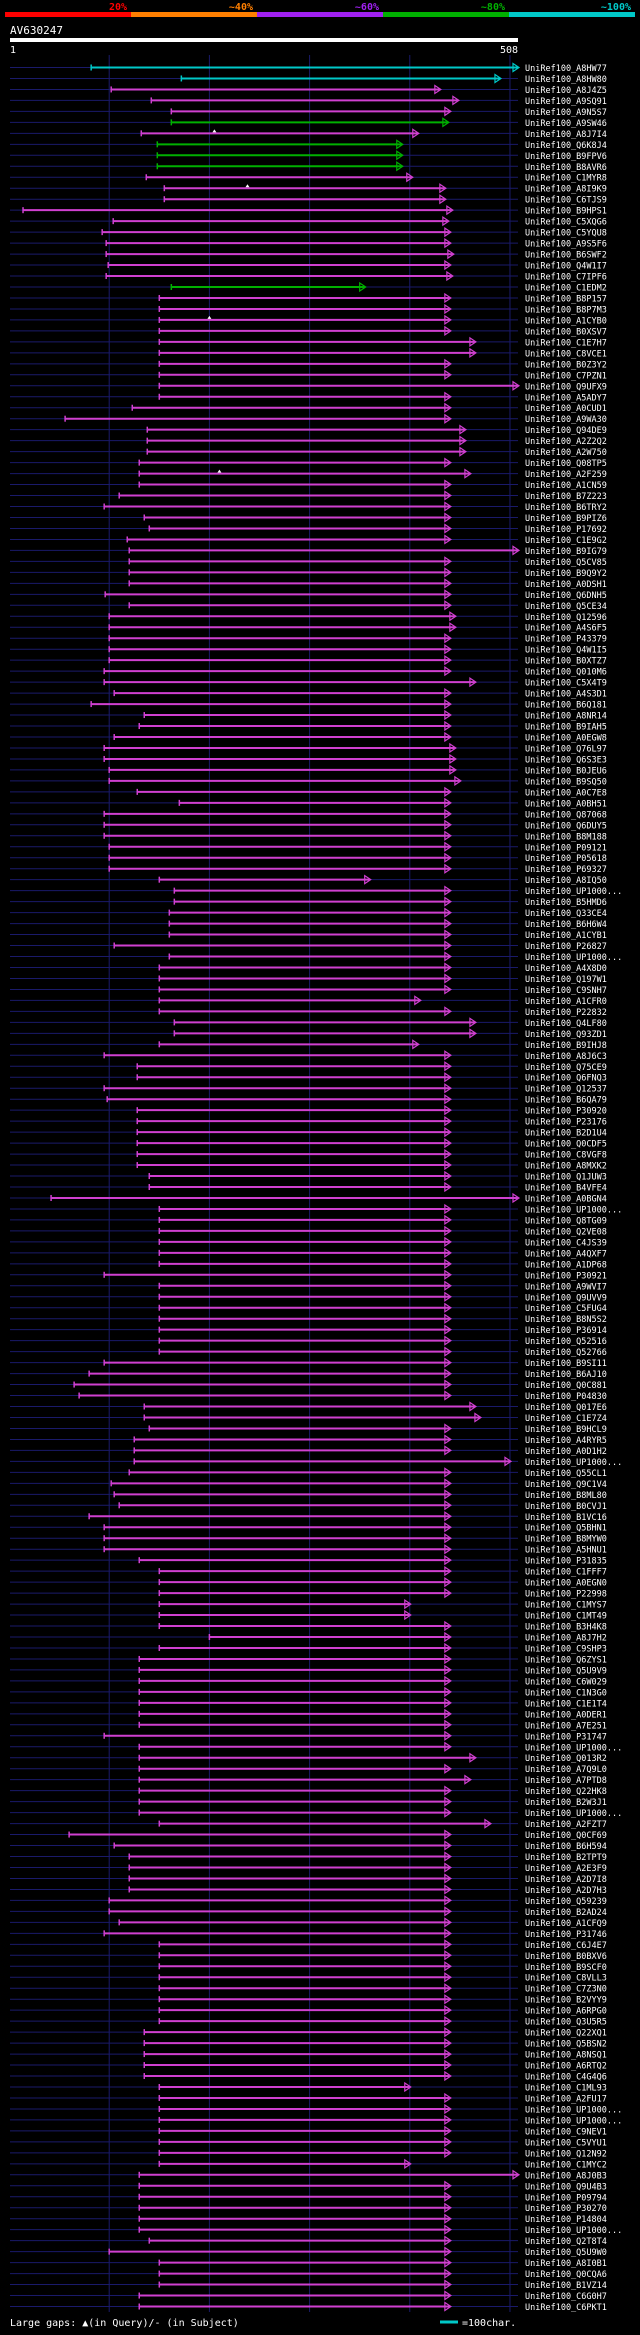 Image resolution: width=640 pixels, height=2335 pixels. Describe the element at coordinates (566, 541) in the screenshot. I see `hit-id-label: UniRef100_C1E9G2` at that location.